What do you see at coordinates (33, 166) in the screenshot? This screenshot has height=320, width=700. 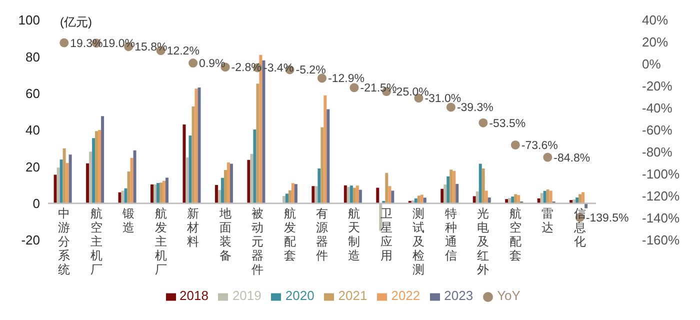 I see `y-tick-label: 20` at bounding box center [33, 166].